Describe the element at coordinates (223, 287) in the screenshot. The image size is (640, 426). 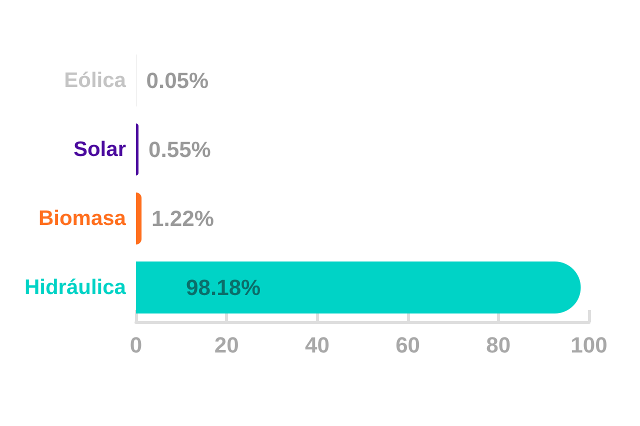
I see `data-label: 98.18%` at that location.